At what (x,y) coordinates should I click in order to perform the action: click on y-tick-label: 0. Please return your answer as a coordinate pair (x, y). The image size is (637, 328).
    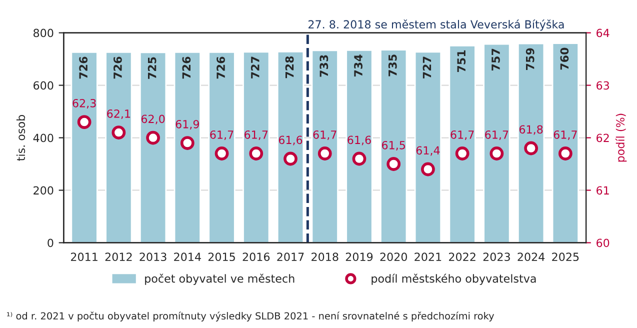
    Looking at the image, I should click on (51, 243).